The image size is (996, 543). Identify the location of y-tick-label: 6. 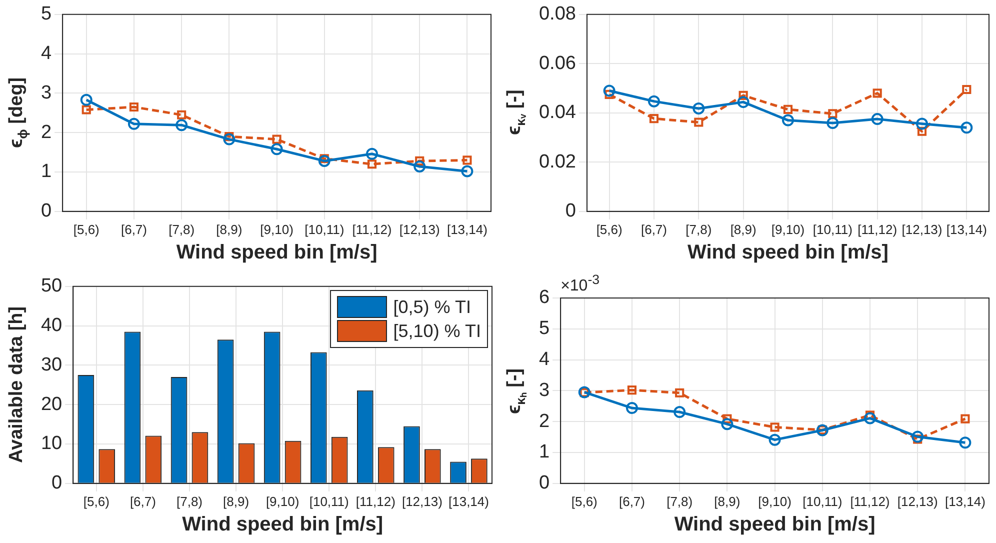
(544, 297).